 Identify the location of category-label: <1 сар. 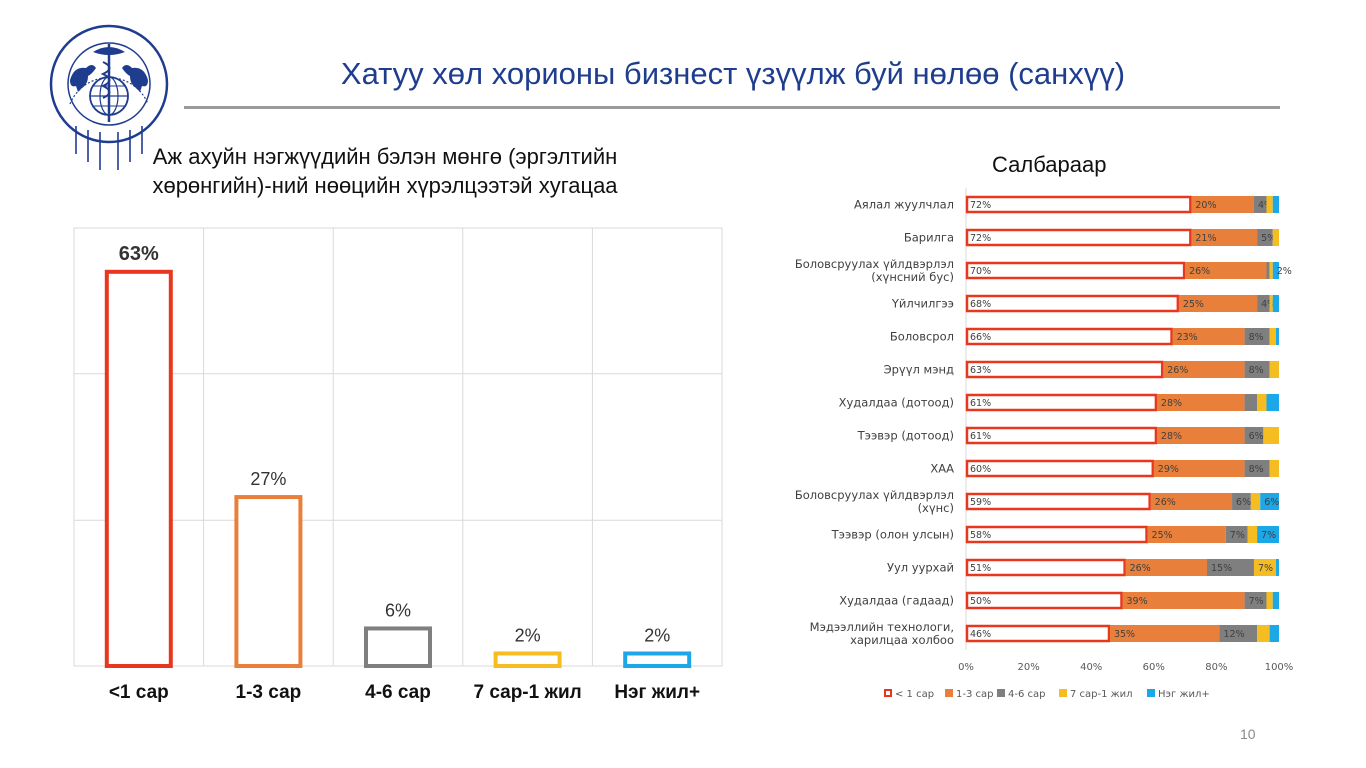
(139, 692).